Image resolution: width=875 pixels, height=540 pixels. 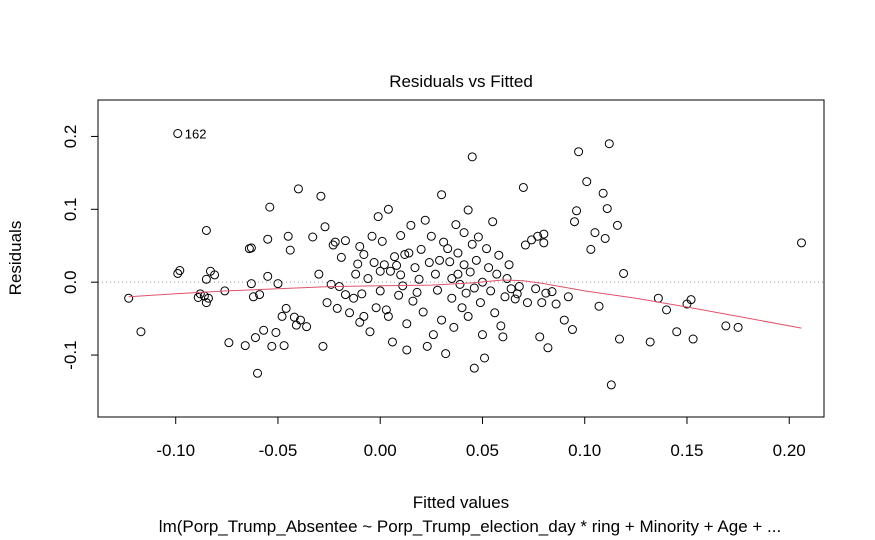 I want to click on x-tick-label: 0.10, so click(x=584, y=450).